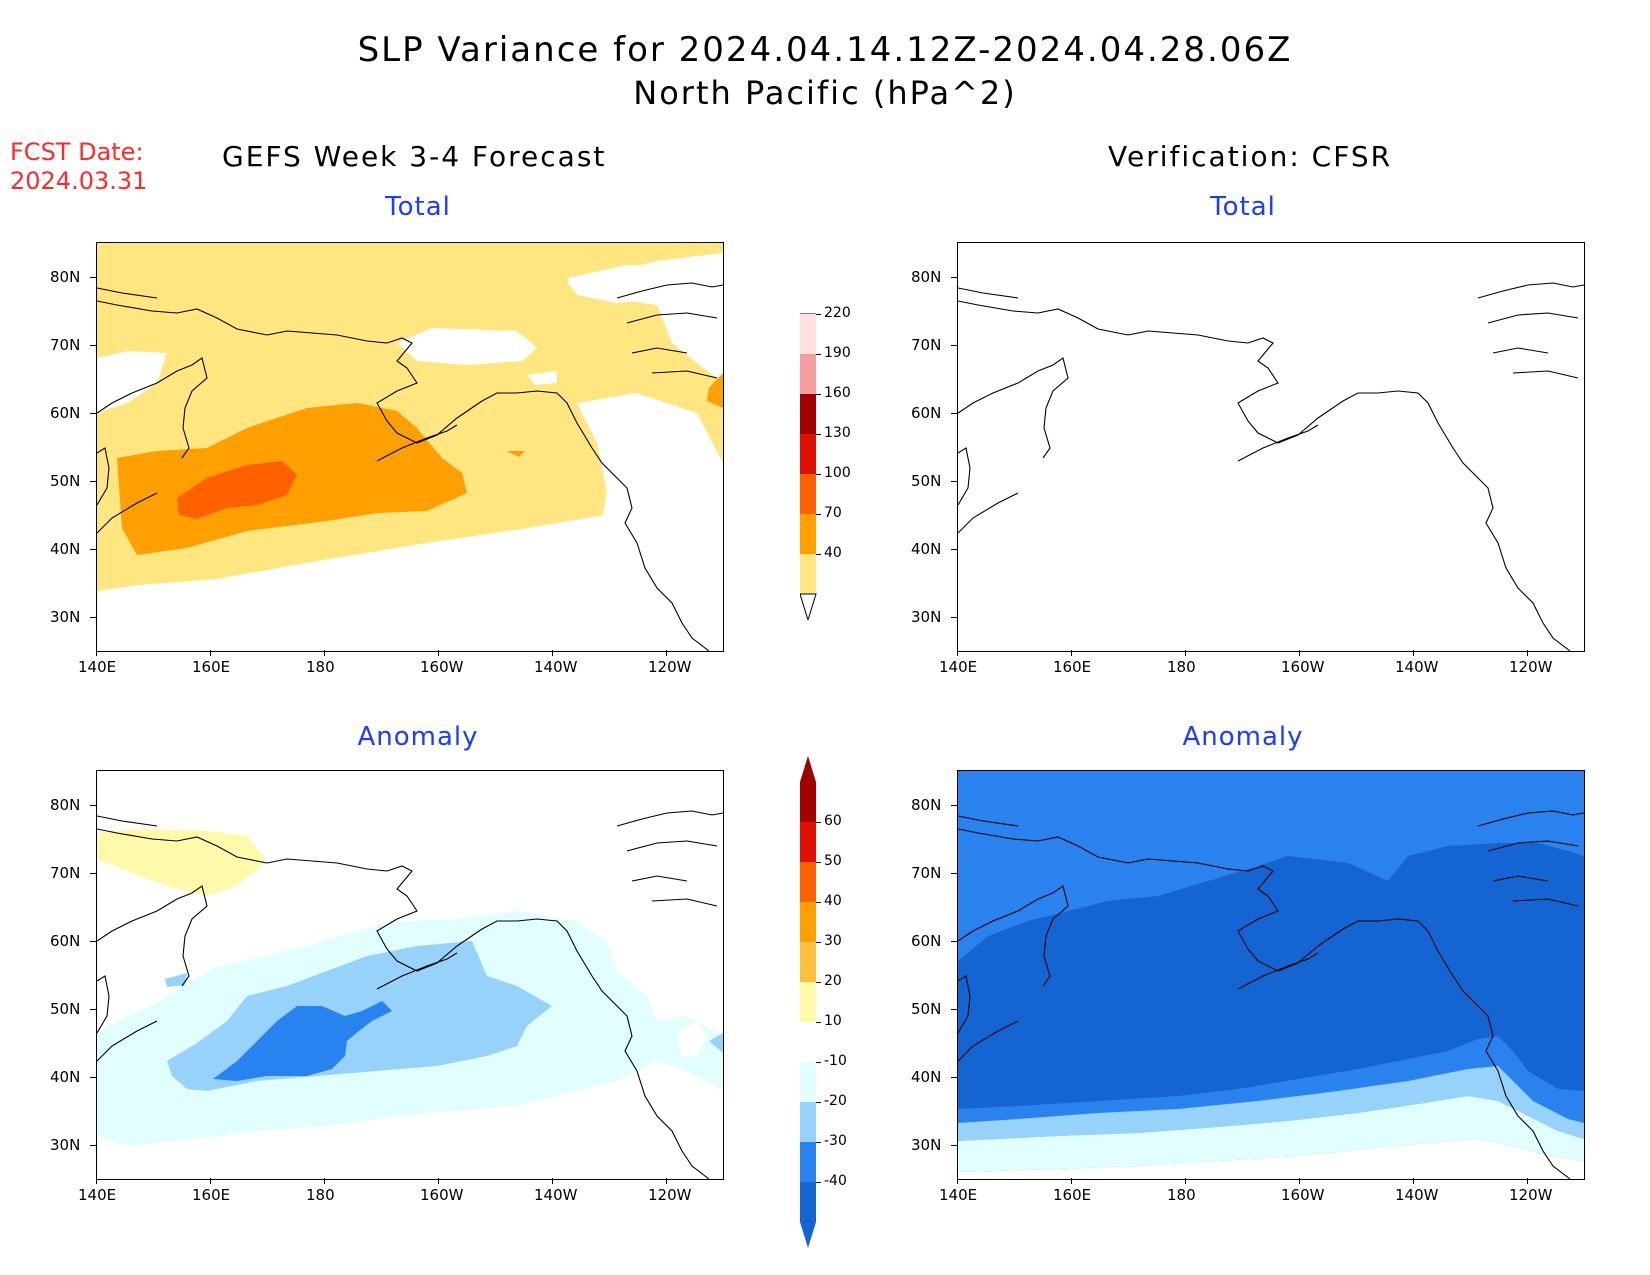 This screenshot has width=1650, height=1275. I want to click on verification-total-title: Total, so click(1243, 207).